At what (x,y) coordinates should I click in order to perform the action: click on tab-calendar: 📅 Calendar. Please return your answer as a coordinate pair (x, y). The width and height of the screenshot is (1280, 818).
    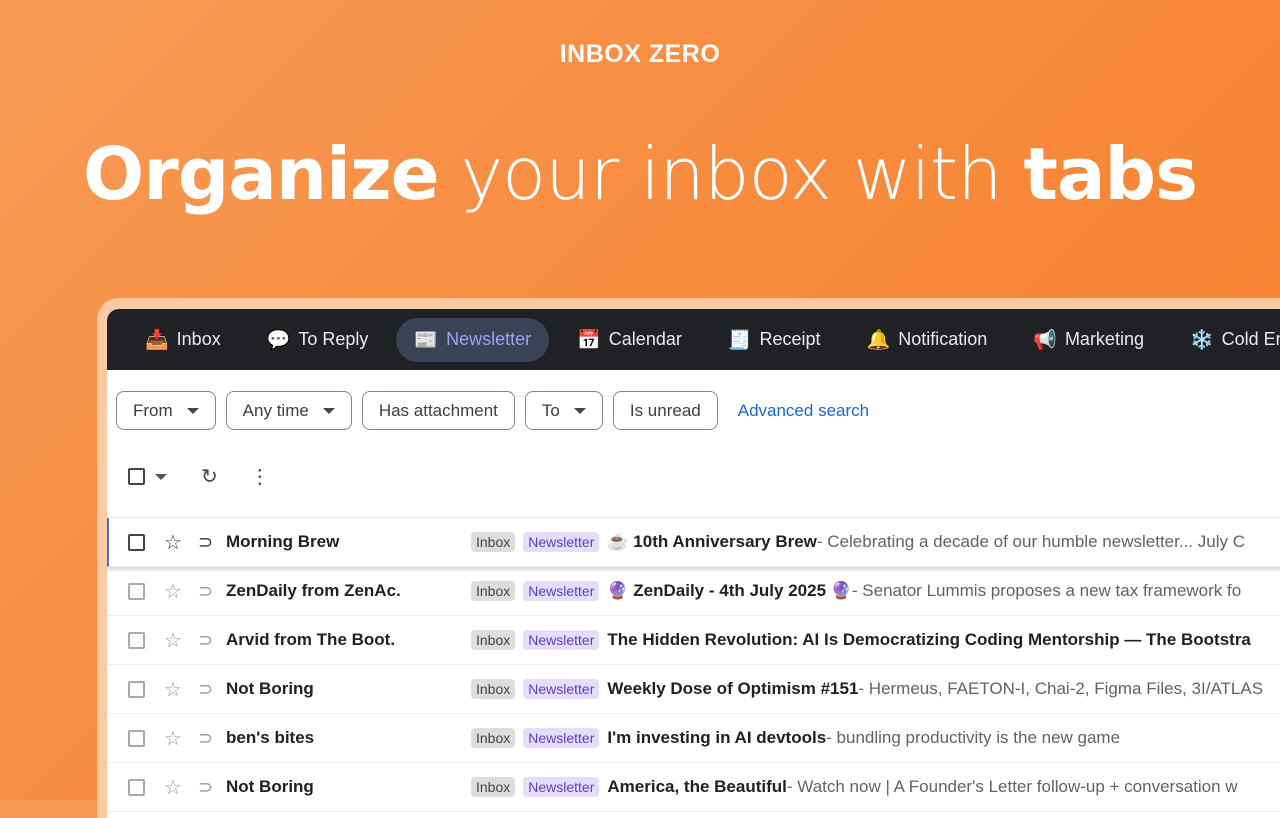
    Looking at the image, I should click on (629, 340).